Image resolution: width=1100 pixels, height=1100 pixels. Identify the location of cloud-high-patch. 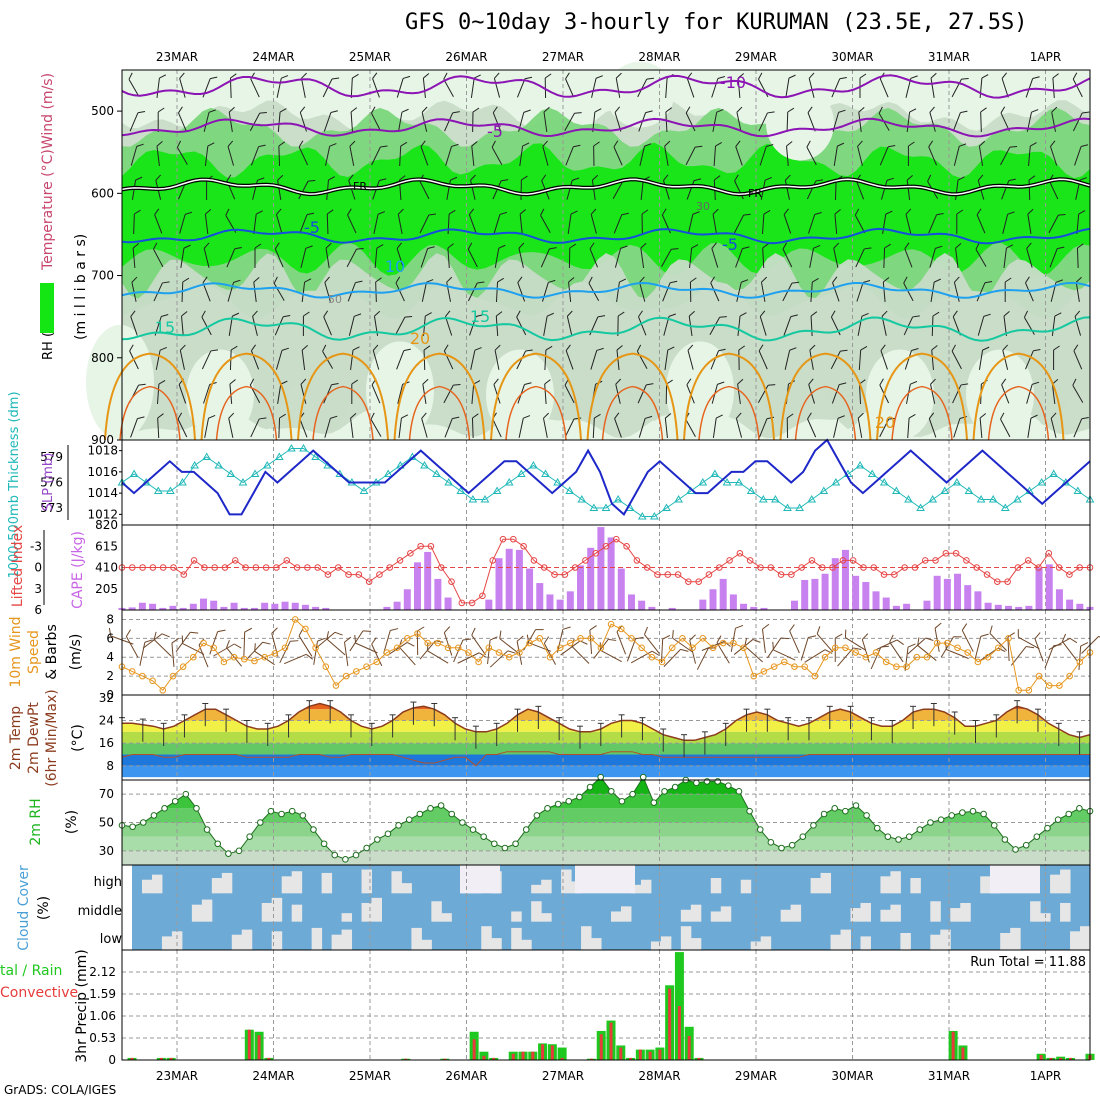
(605, 879).